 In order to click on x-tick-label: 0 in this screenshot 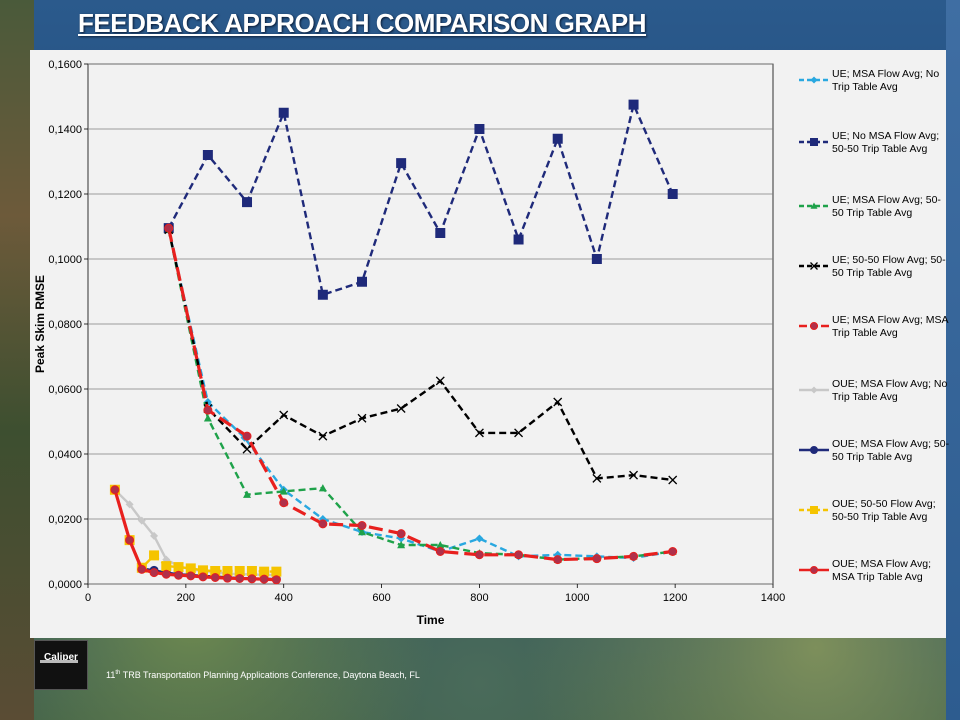, I will do `click(88, 598)`.